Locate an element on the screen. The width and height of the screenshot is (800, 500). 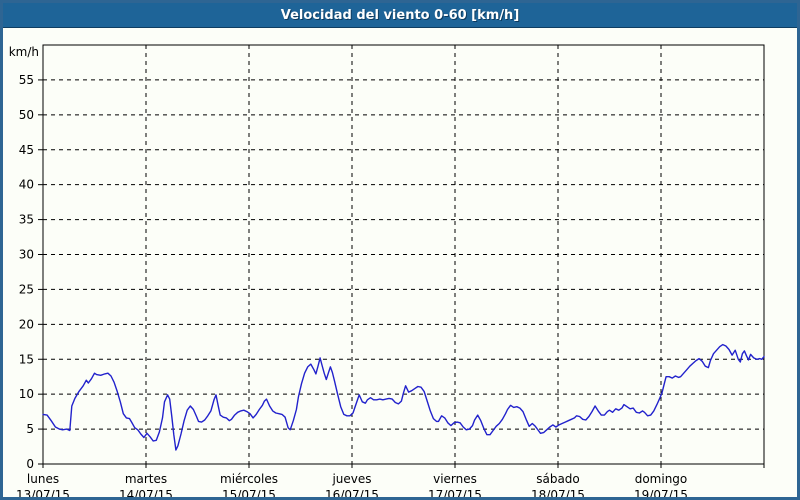
y-tick-label: 40 is located at coordinates (26, 185).